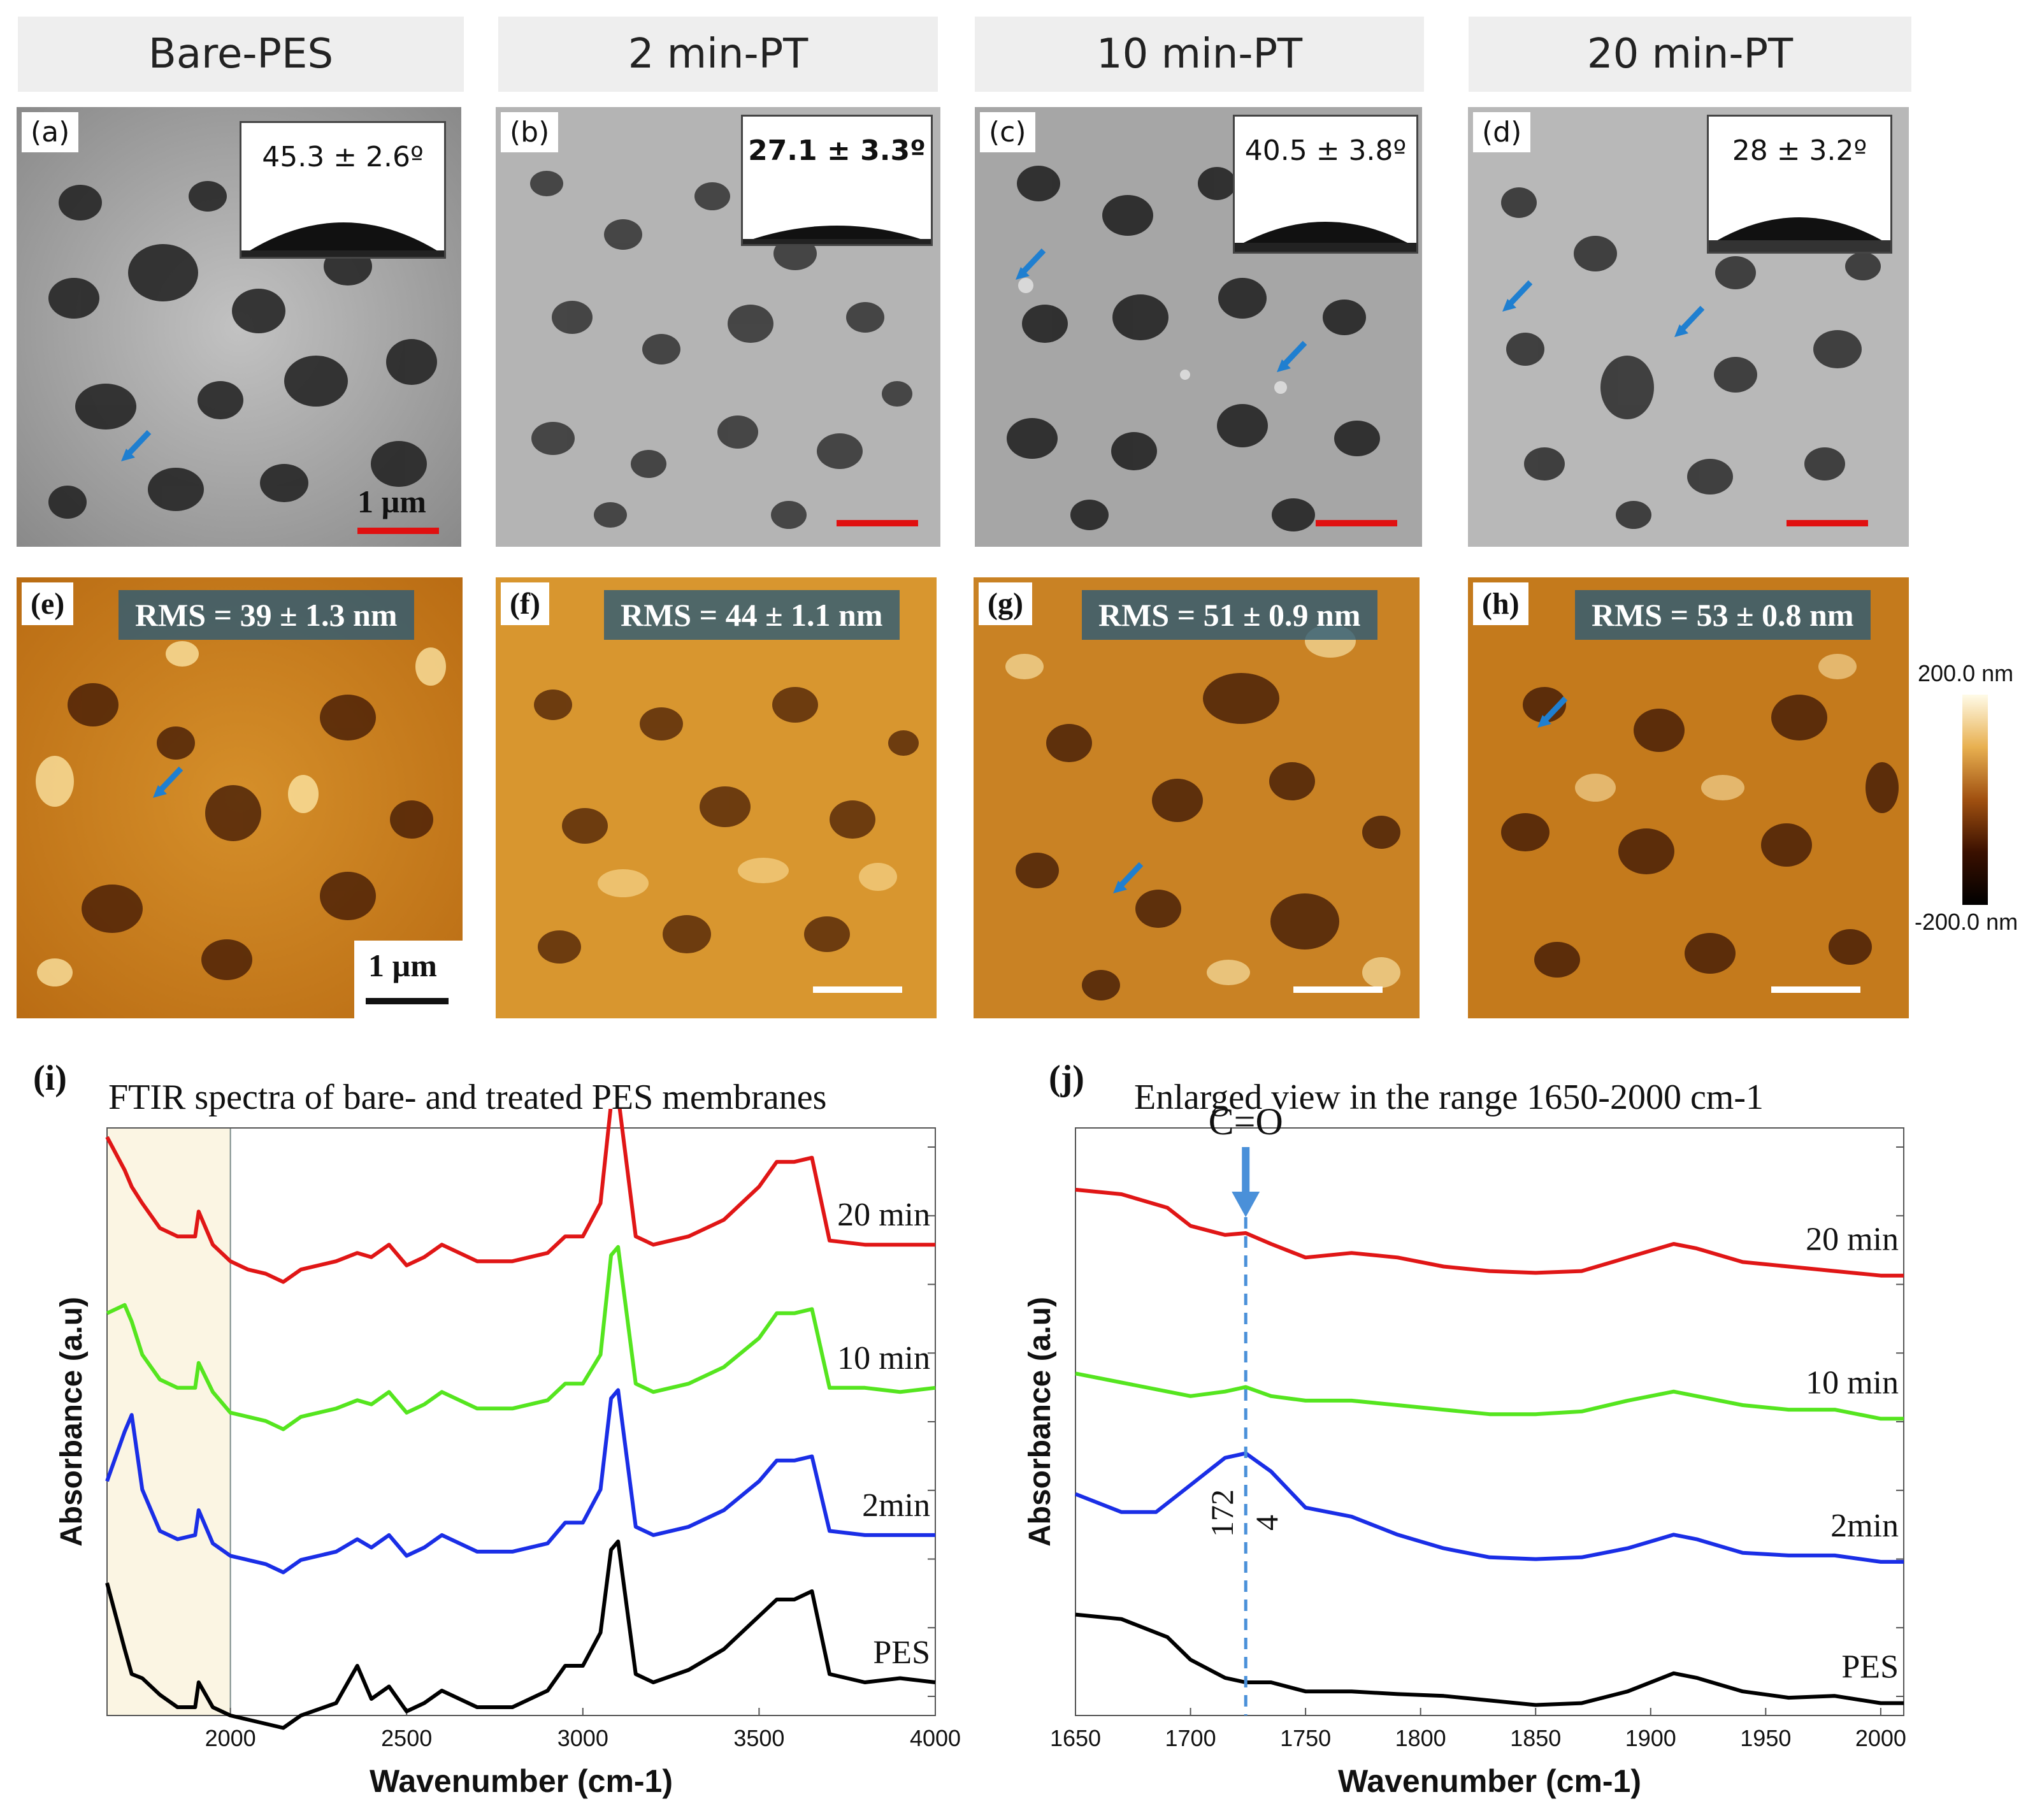 Image resolution: width=2042 pixels, height=1820 pixels. I want to click on panel-label-f: (f), so click(525, 603).